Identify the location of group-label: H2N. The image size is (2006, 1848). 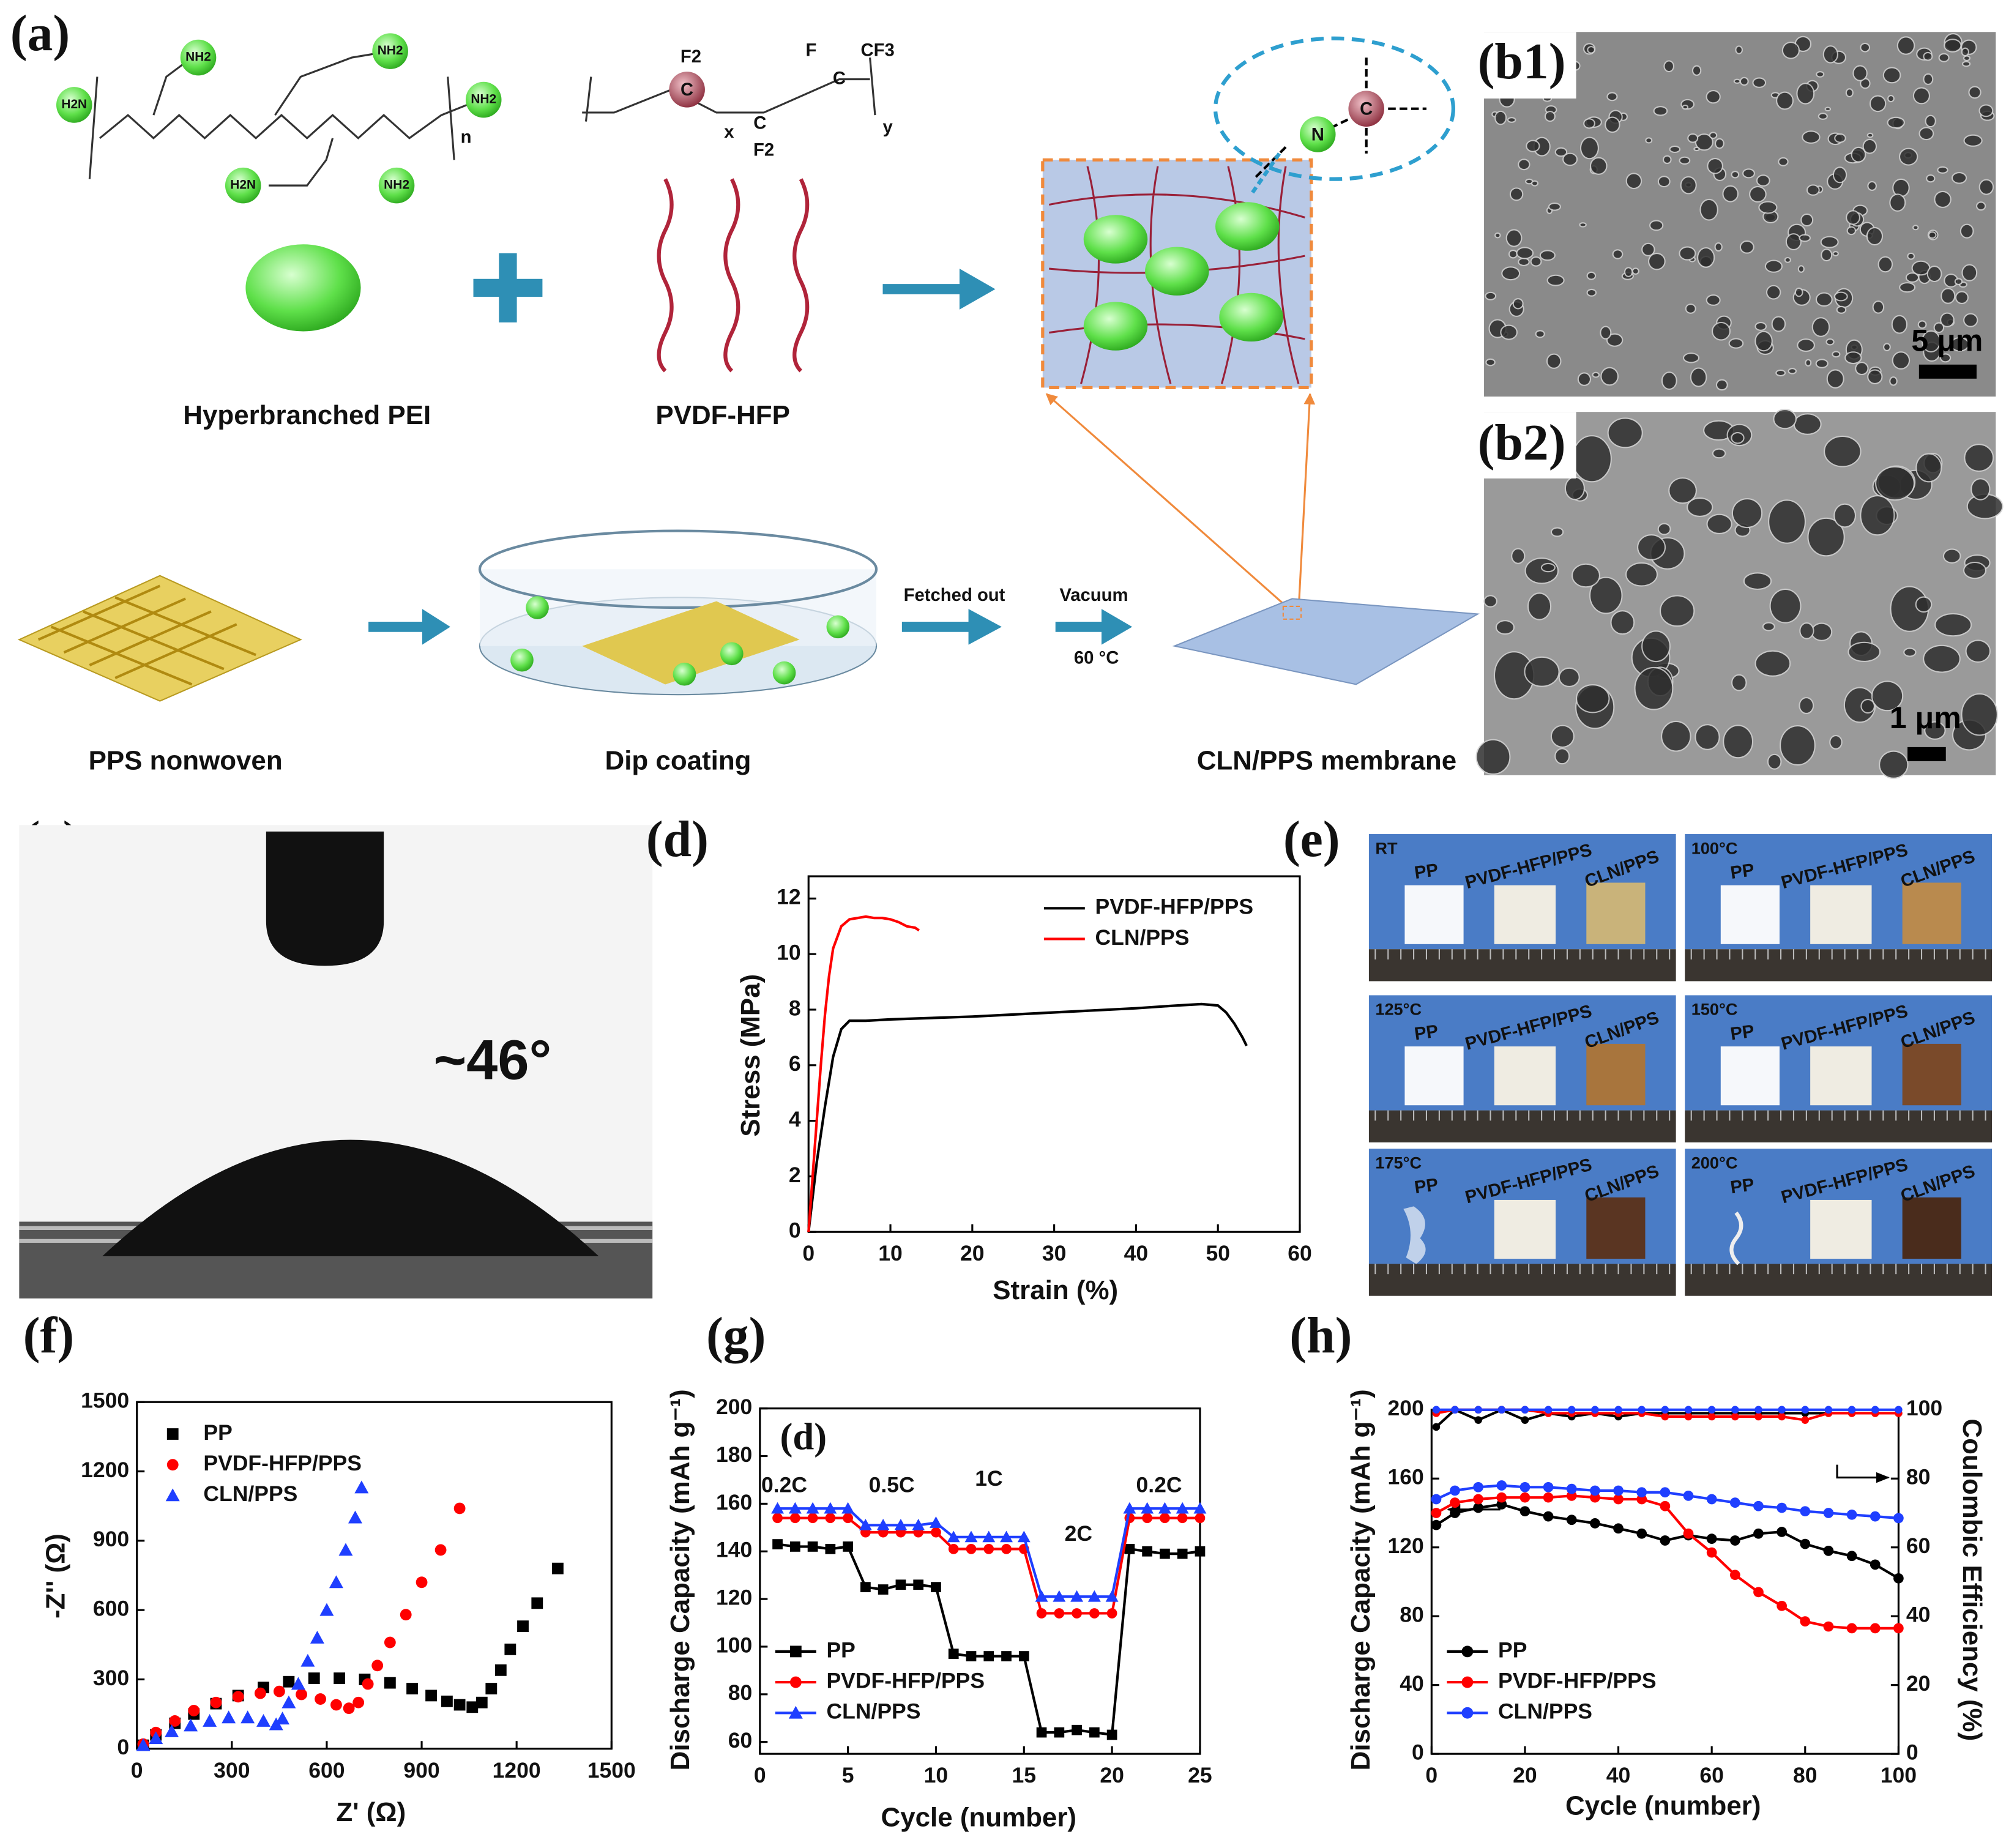
(243, 185).